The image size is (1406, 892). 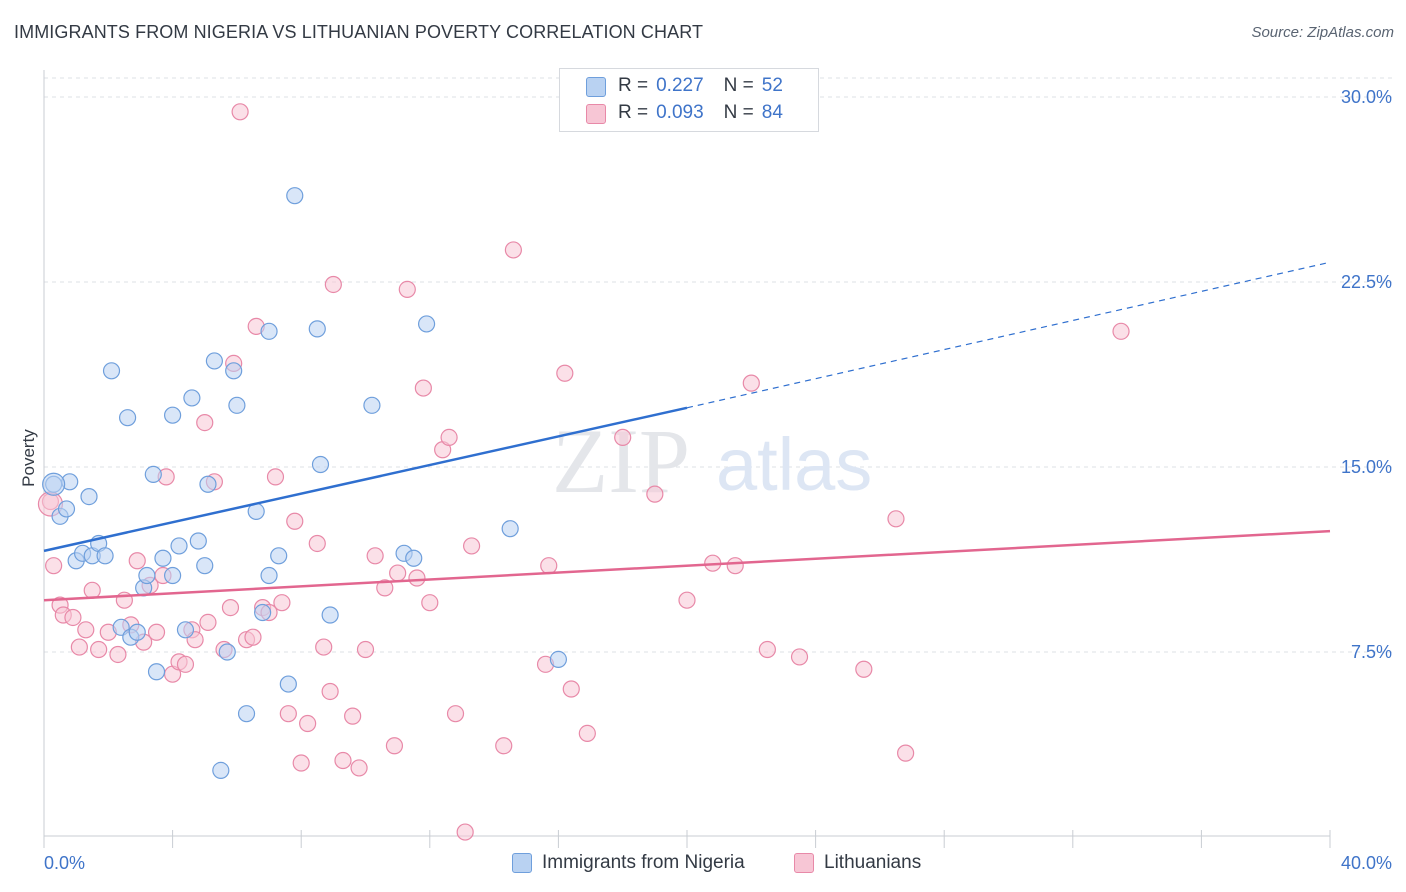 What do you see at coordinates (64, 863) in the screenshot?
I see `x-tick-min: 0.0%` at bounding box center [64, 863].